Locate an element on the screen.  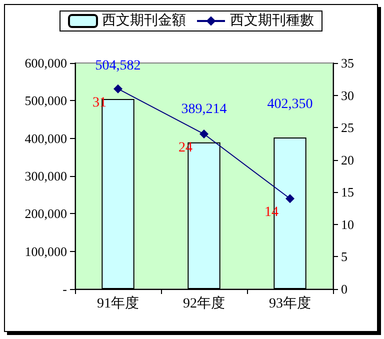
y-tick-label: 400,000 is located at coordinates (45, 138).